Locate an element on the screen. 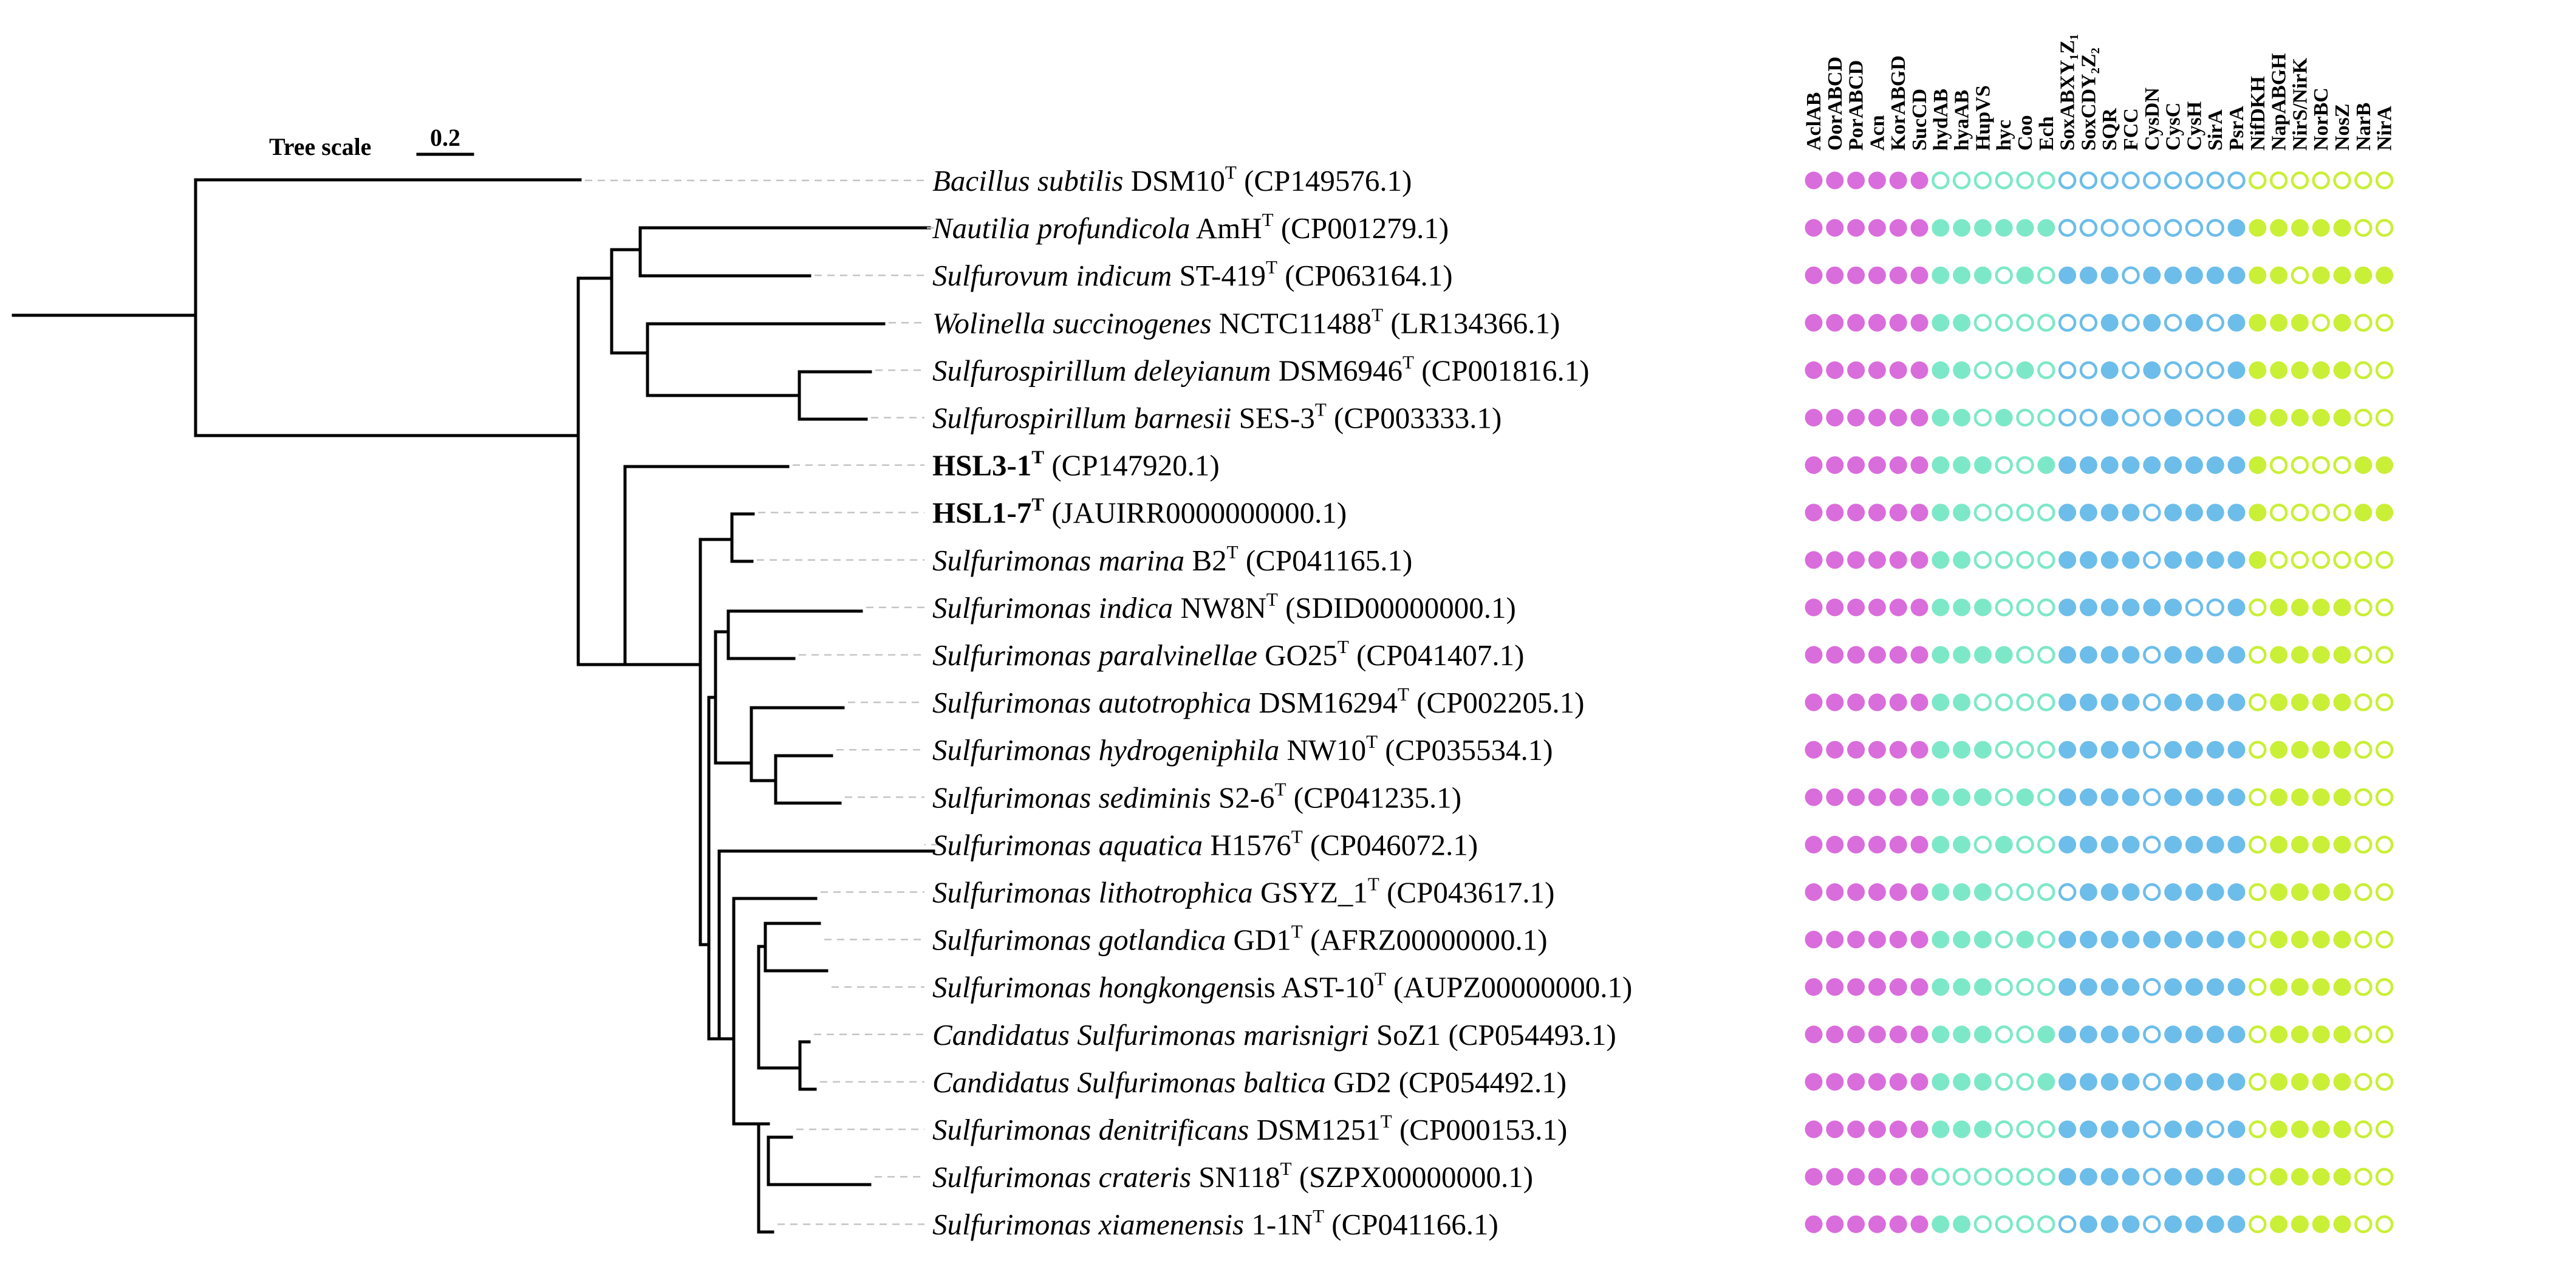 The image size is (2576, 1266). taxon-species-name: Sulfurimonas sediminis is located at coordinates (1071, 797).